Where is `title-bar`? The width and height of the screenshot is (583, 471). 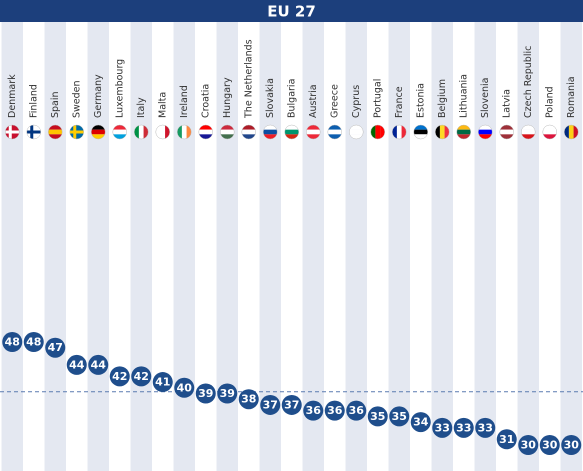
title-bar is located at coordinates (291, 11).